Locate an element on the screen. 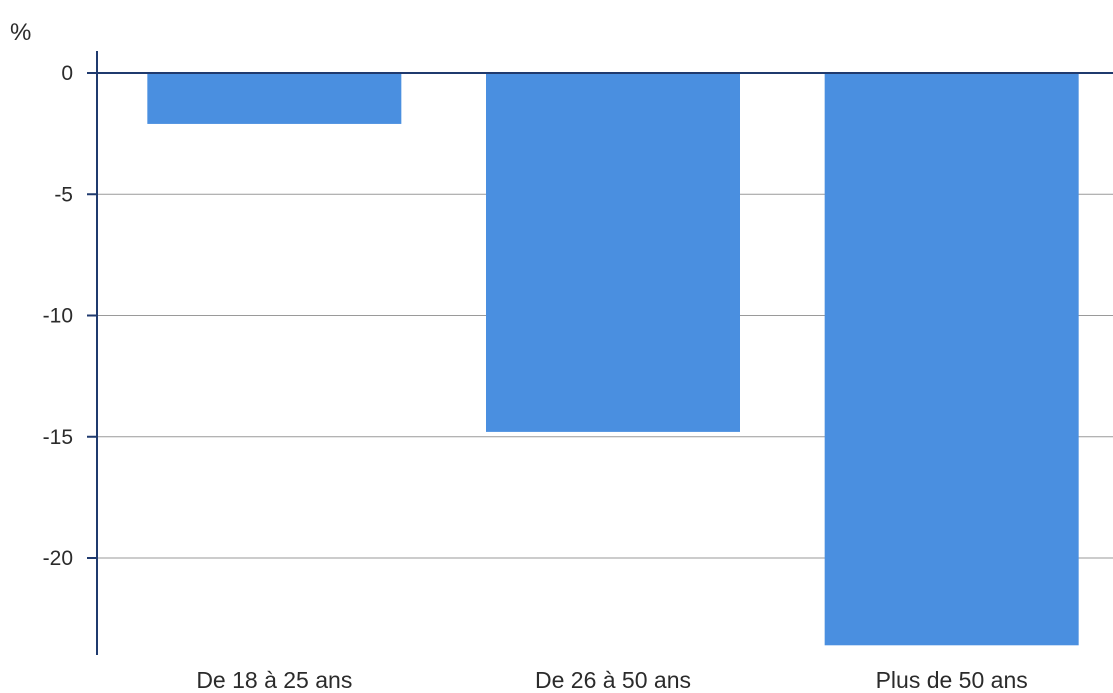  x-category-label: De 26 à 50 ans is located at coordinates (613, 680).